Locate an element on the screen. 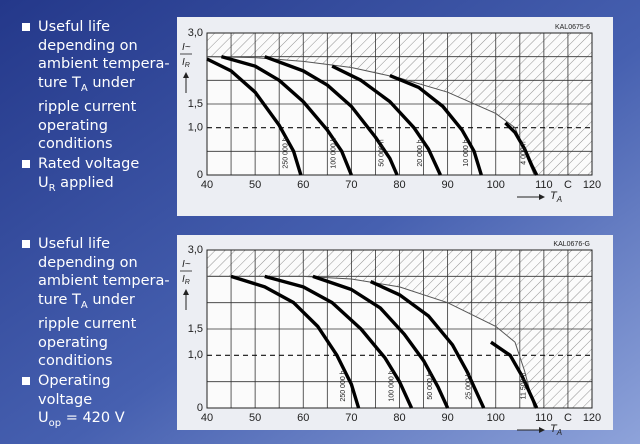 This screenshot has height=444, width=640. curve-label: 50 000 h is located at coordinates (430, 385).